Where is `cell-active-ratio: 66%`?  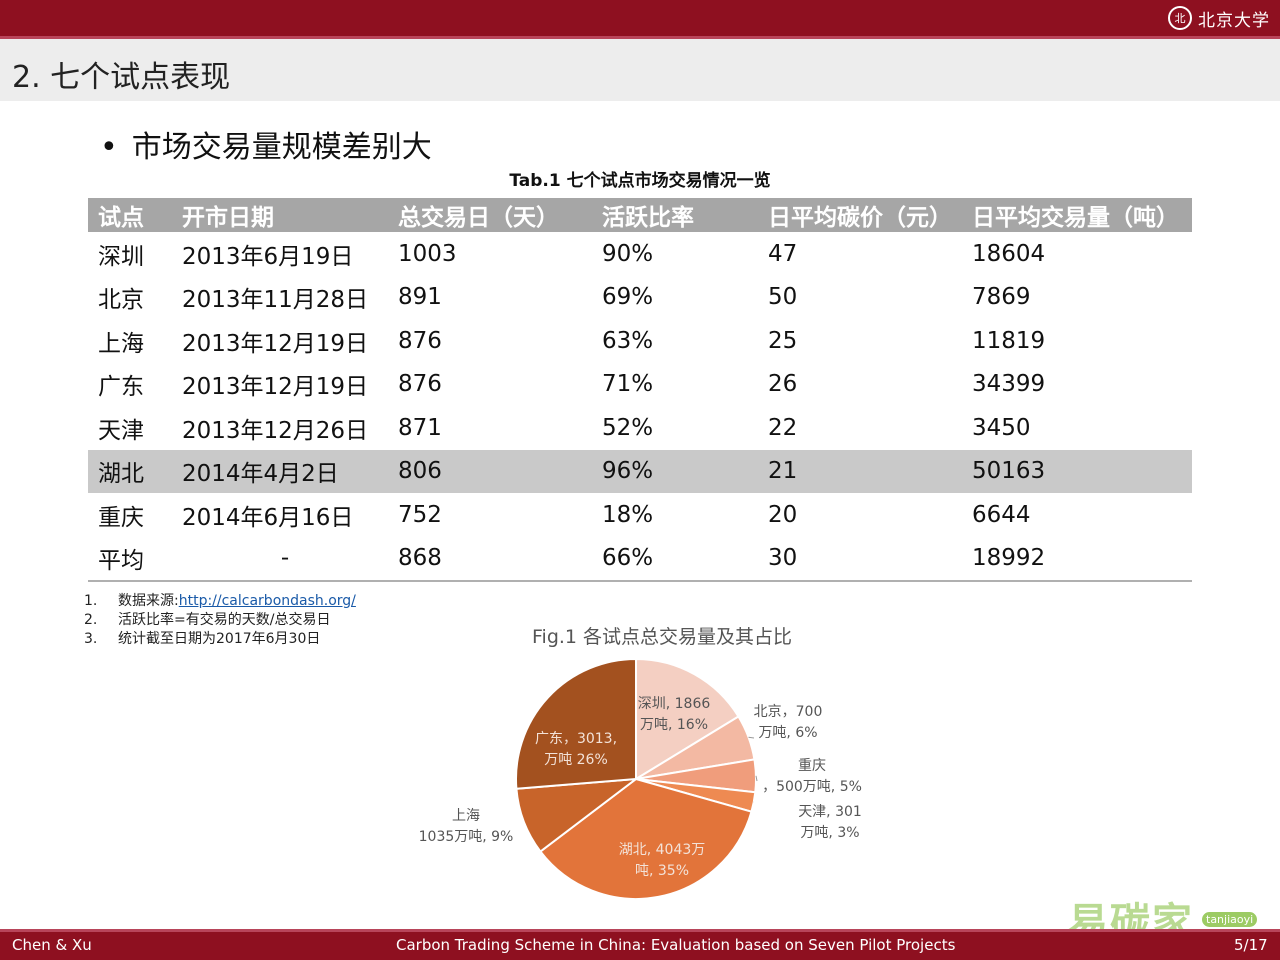 cell-active-ratio: 66% is located at coordinates (675, 559).